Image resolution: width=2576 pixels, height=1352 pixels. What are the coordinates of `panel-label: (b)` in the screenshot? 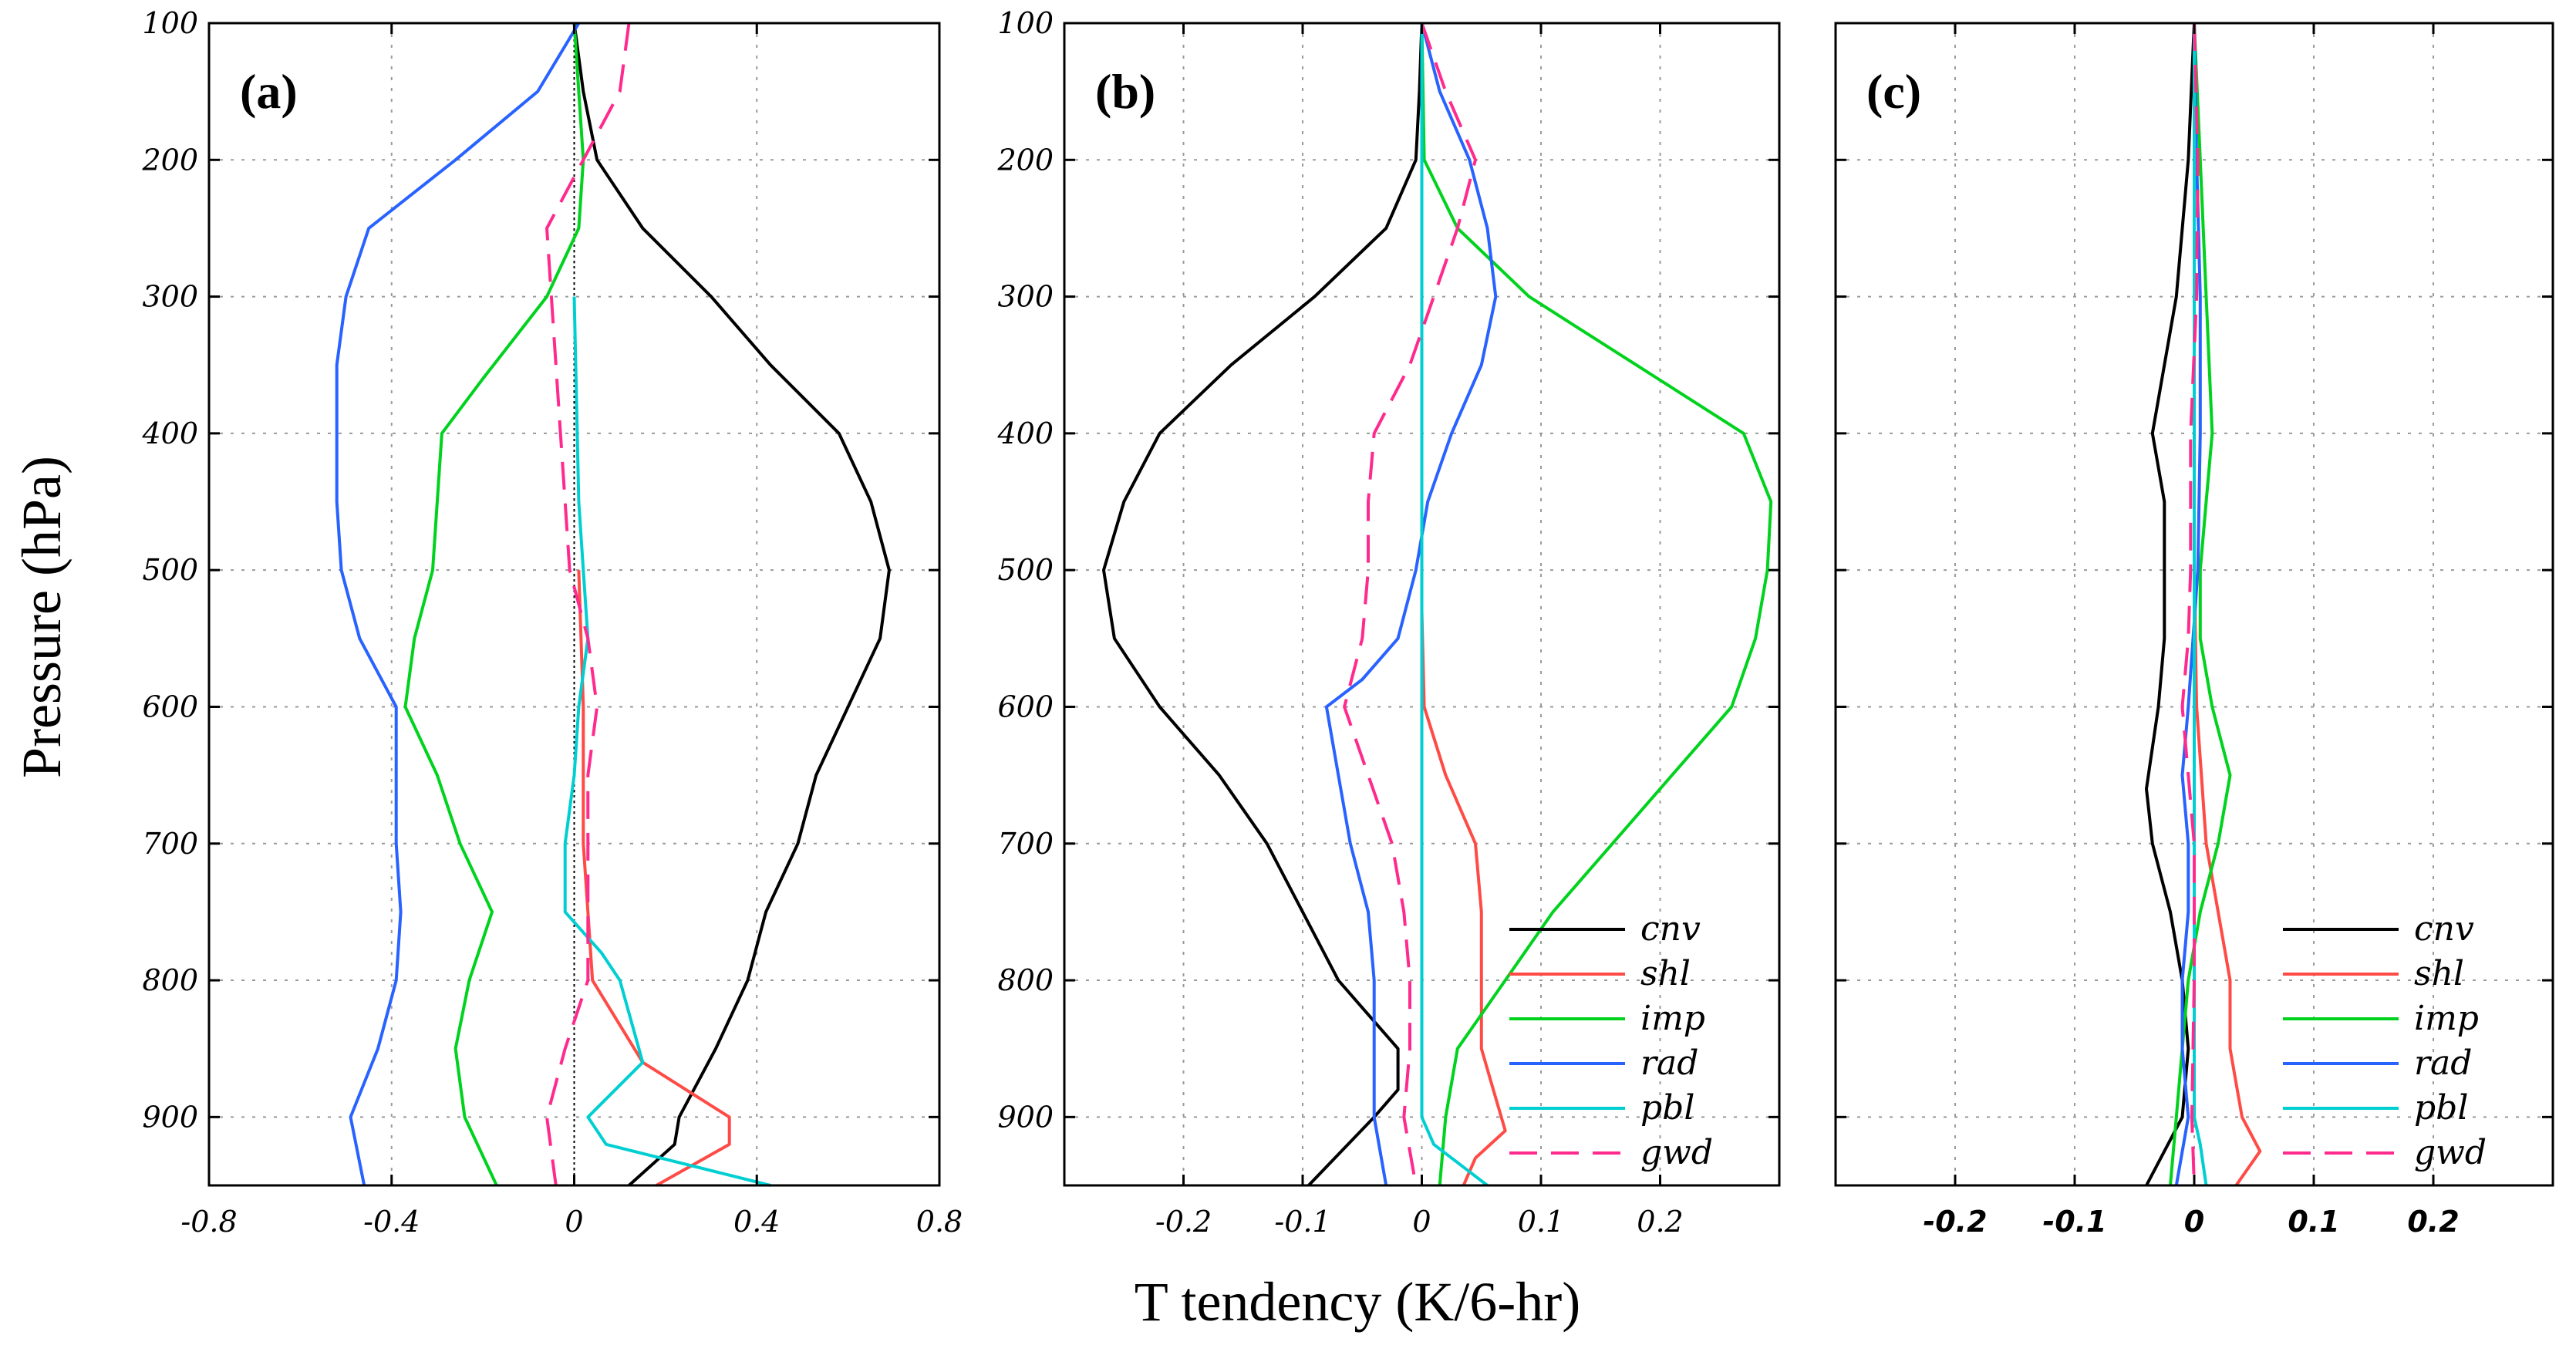 It's located at (1125, 91).